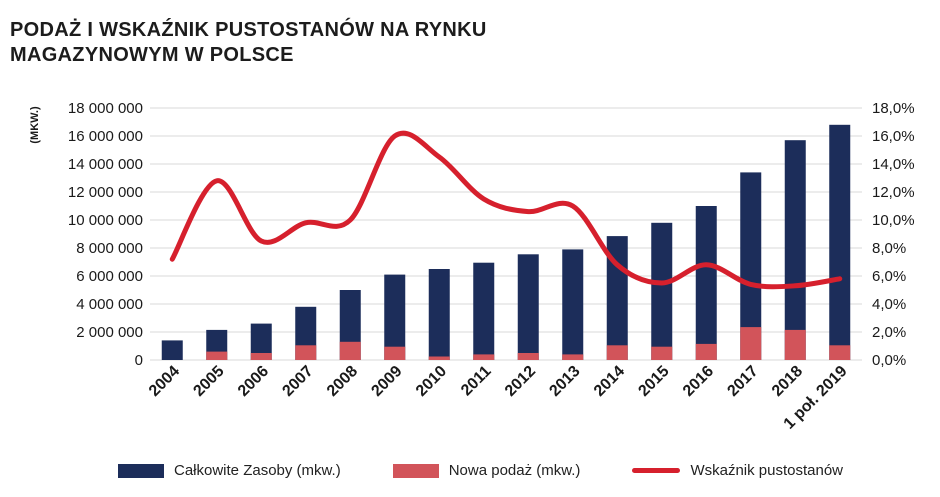 The image size is (940, 497). Describe the element at coordinates (105, 136) in the screenshot. I see `y-tick-label-left: 16 000 000` at that location.